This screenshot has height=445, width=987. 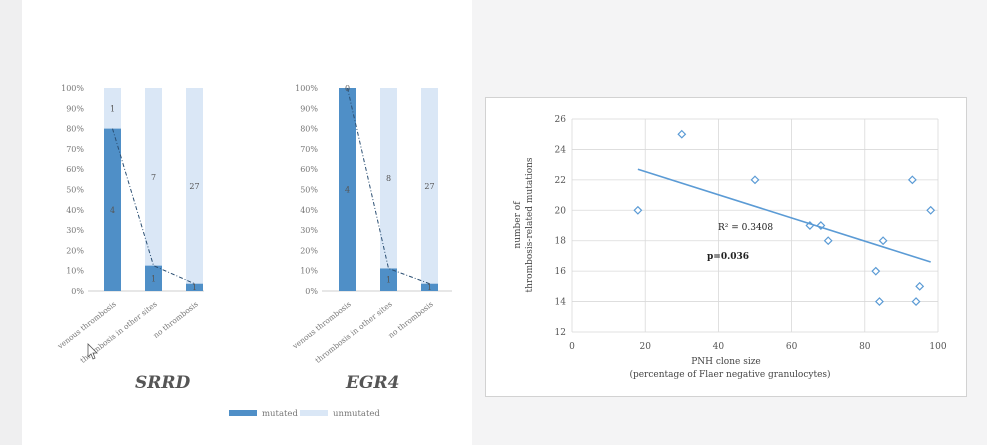 I want to click on legend-swatch-mutated, so click(x=243, y=413).